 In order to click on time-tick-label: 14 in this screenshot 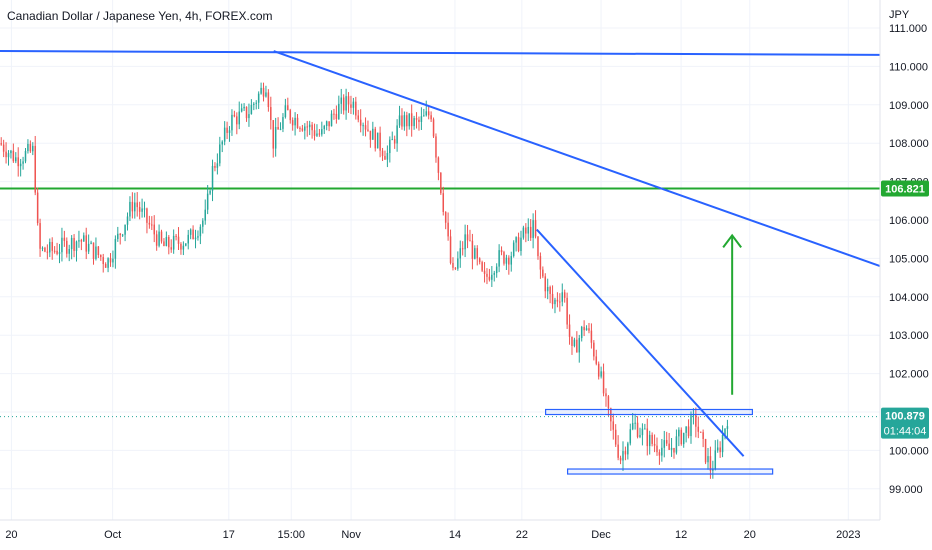, I will do `click(455, 535)`.